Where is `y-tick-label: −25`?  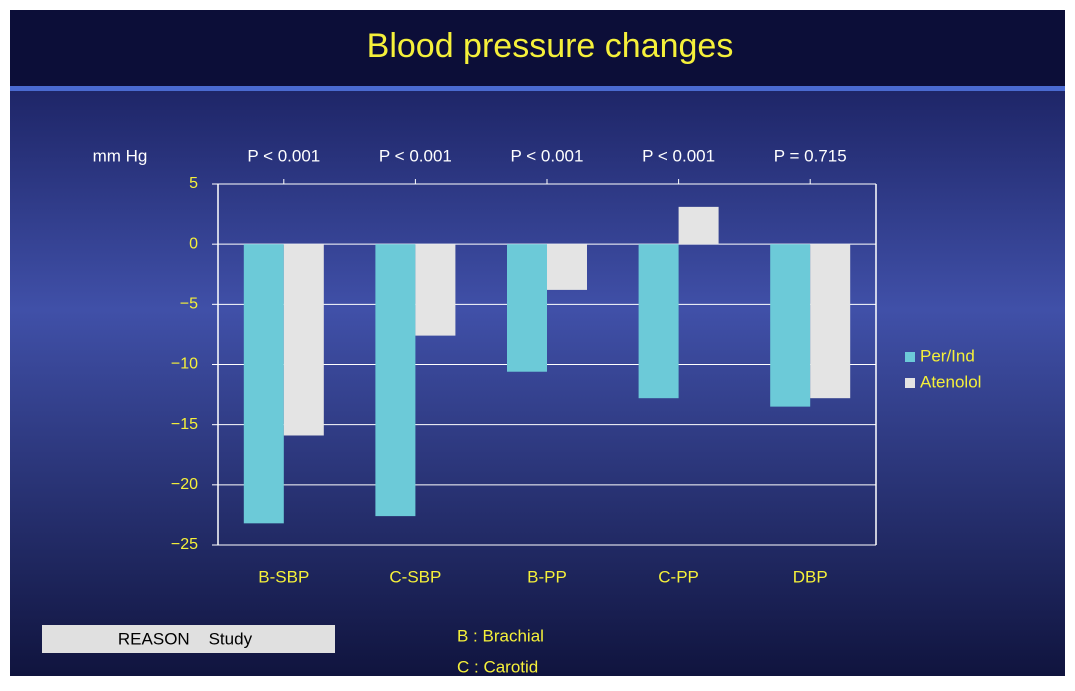 y-tick-label: −25 is located at coordinates (184, 544).